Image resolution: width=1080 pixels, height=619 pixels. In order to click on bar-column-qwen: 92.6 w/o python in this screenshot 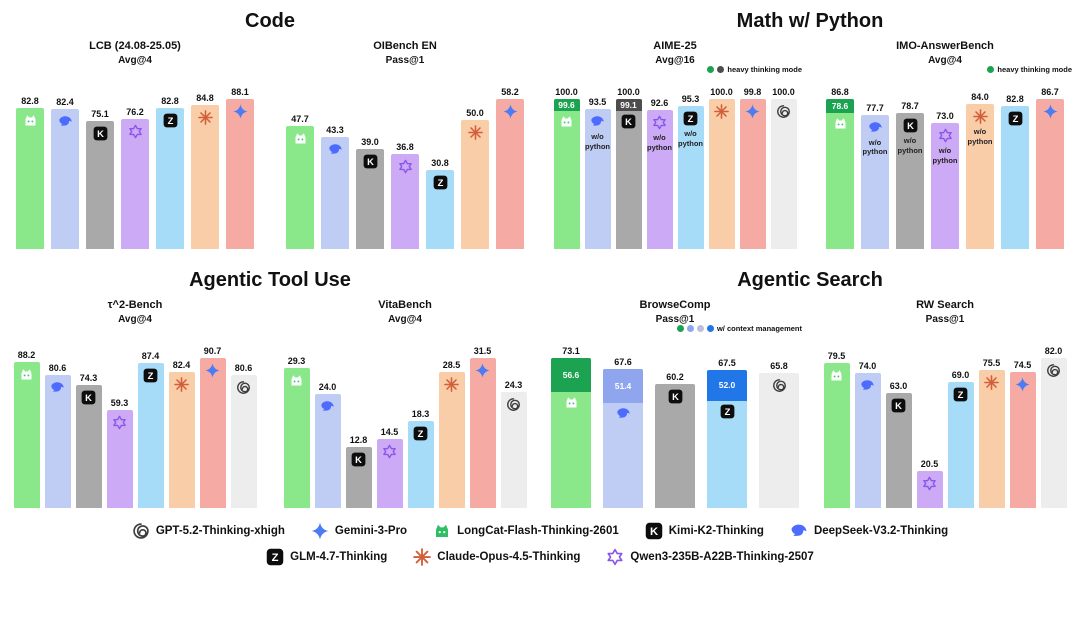, I will do `click(659, 160)`.